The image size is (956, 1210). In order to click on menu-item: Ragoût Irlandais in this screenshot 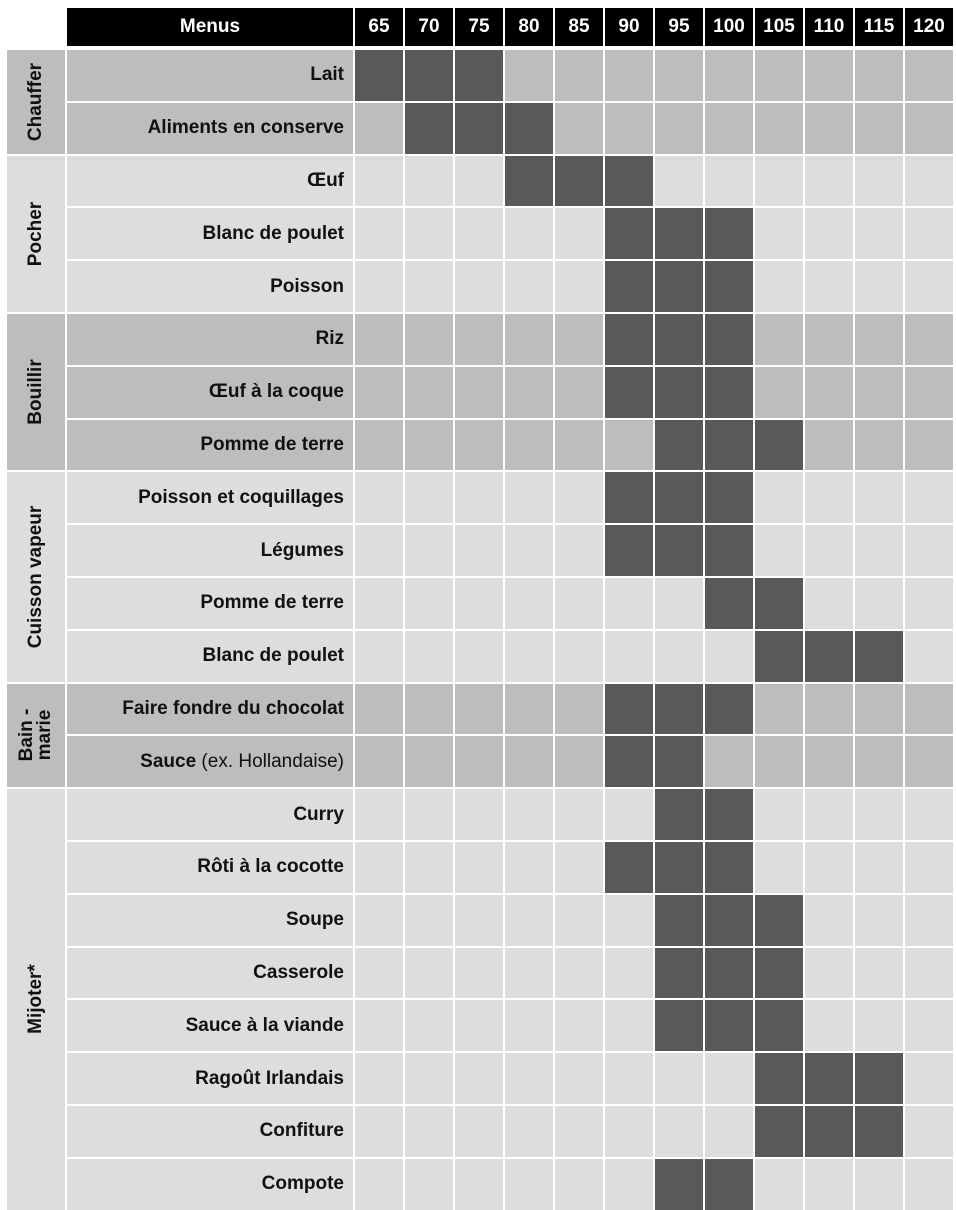, I will do `click(210, 1078)`.